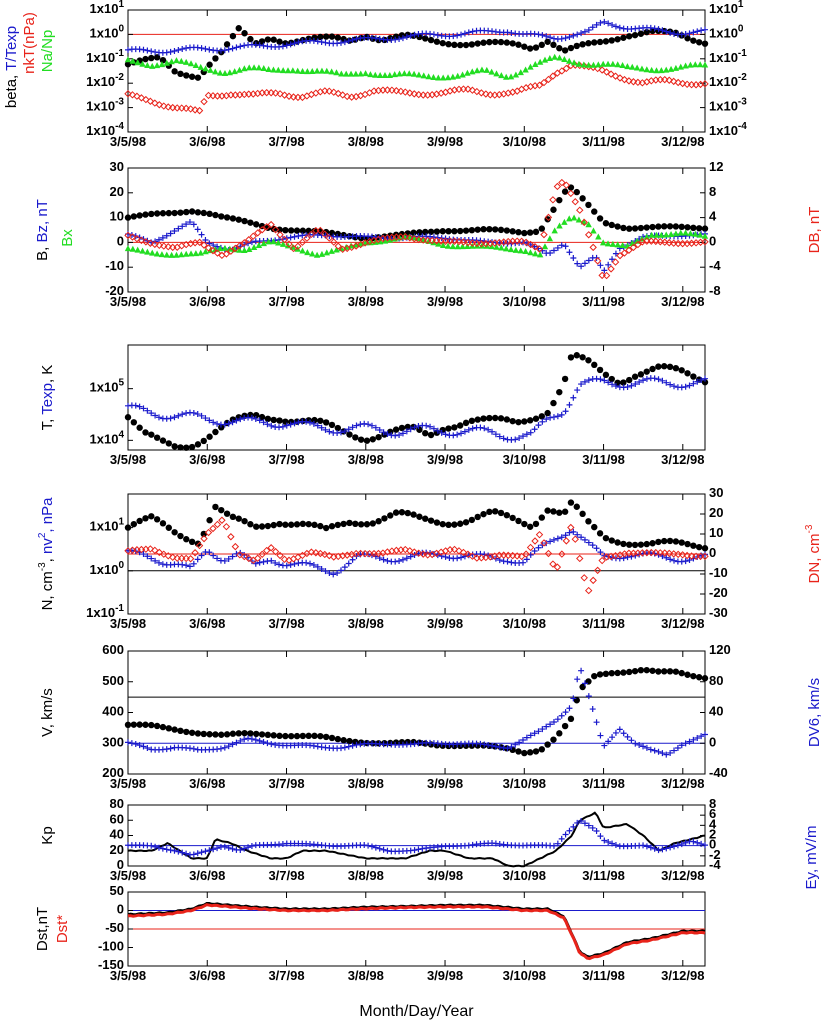 The height and width of the screenshot is (1024, 835). I want to click on series-blue-plus, so click(416, 409).